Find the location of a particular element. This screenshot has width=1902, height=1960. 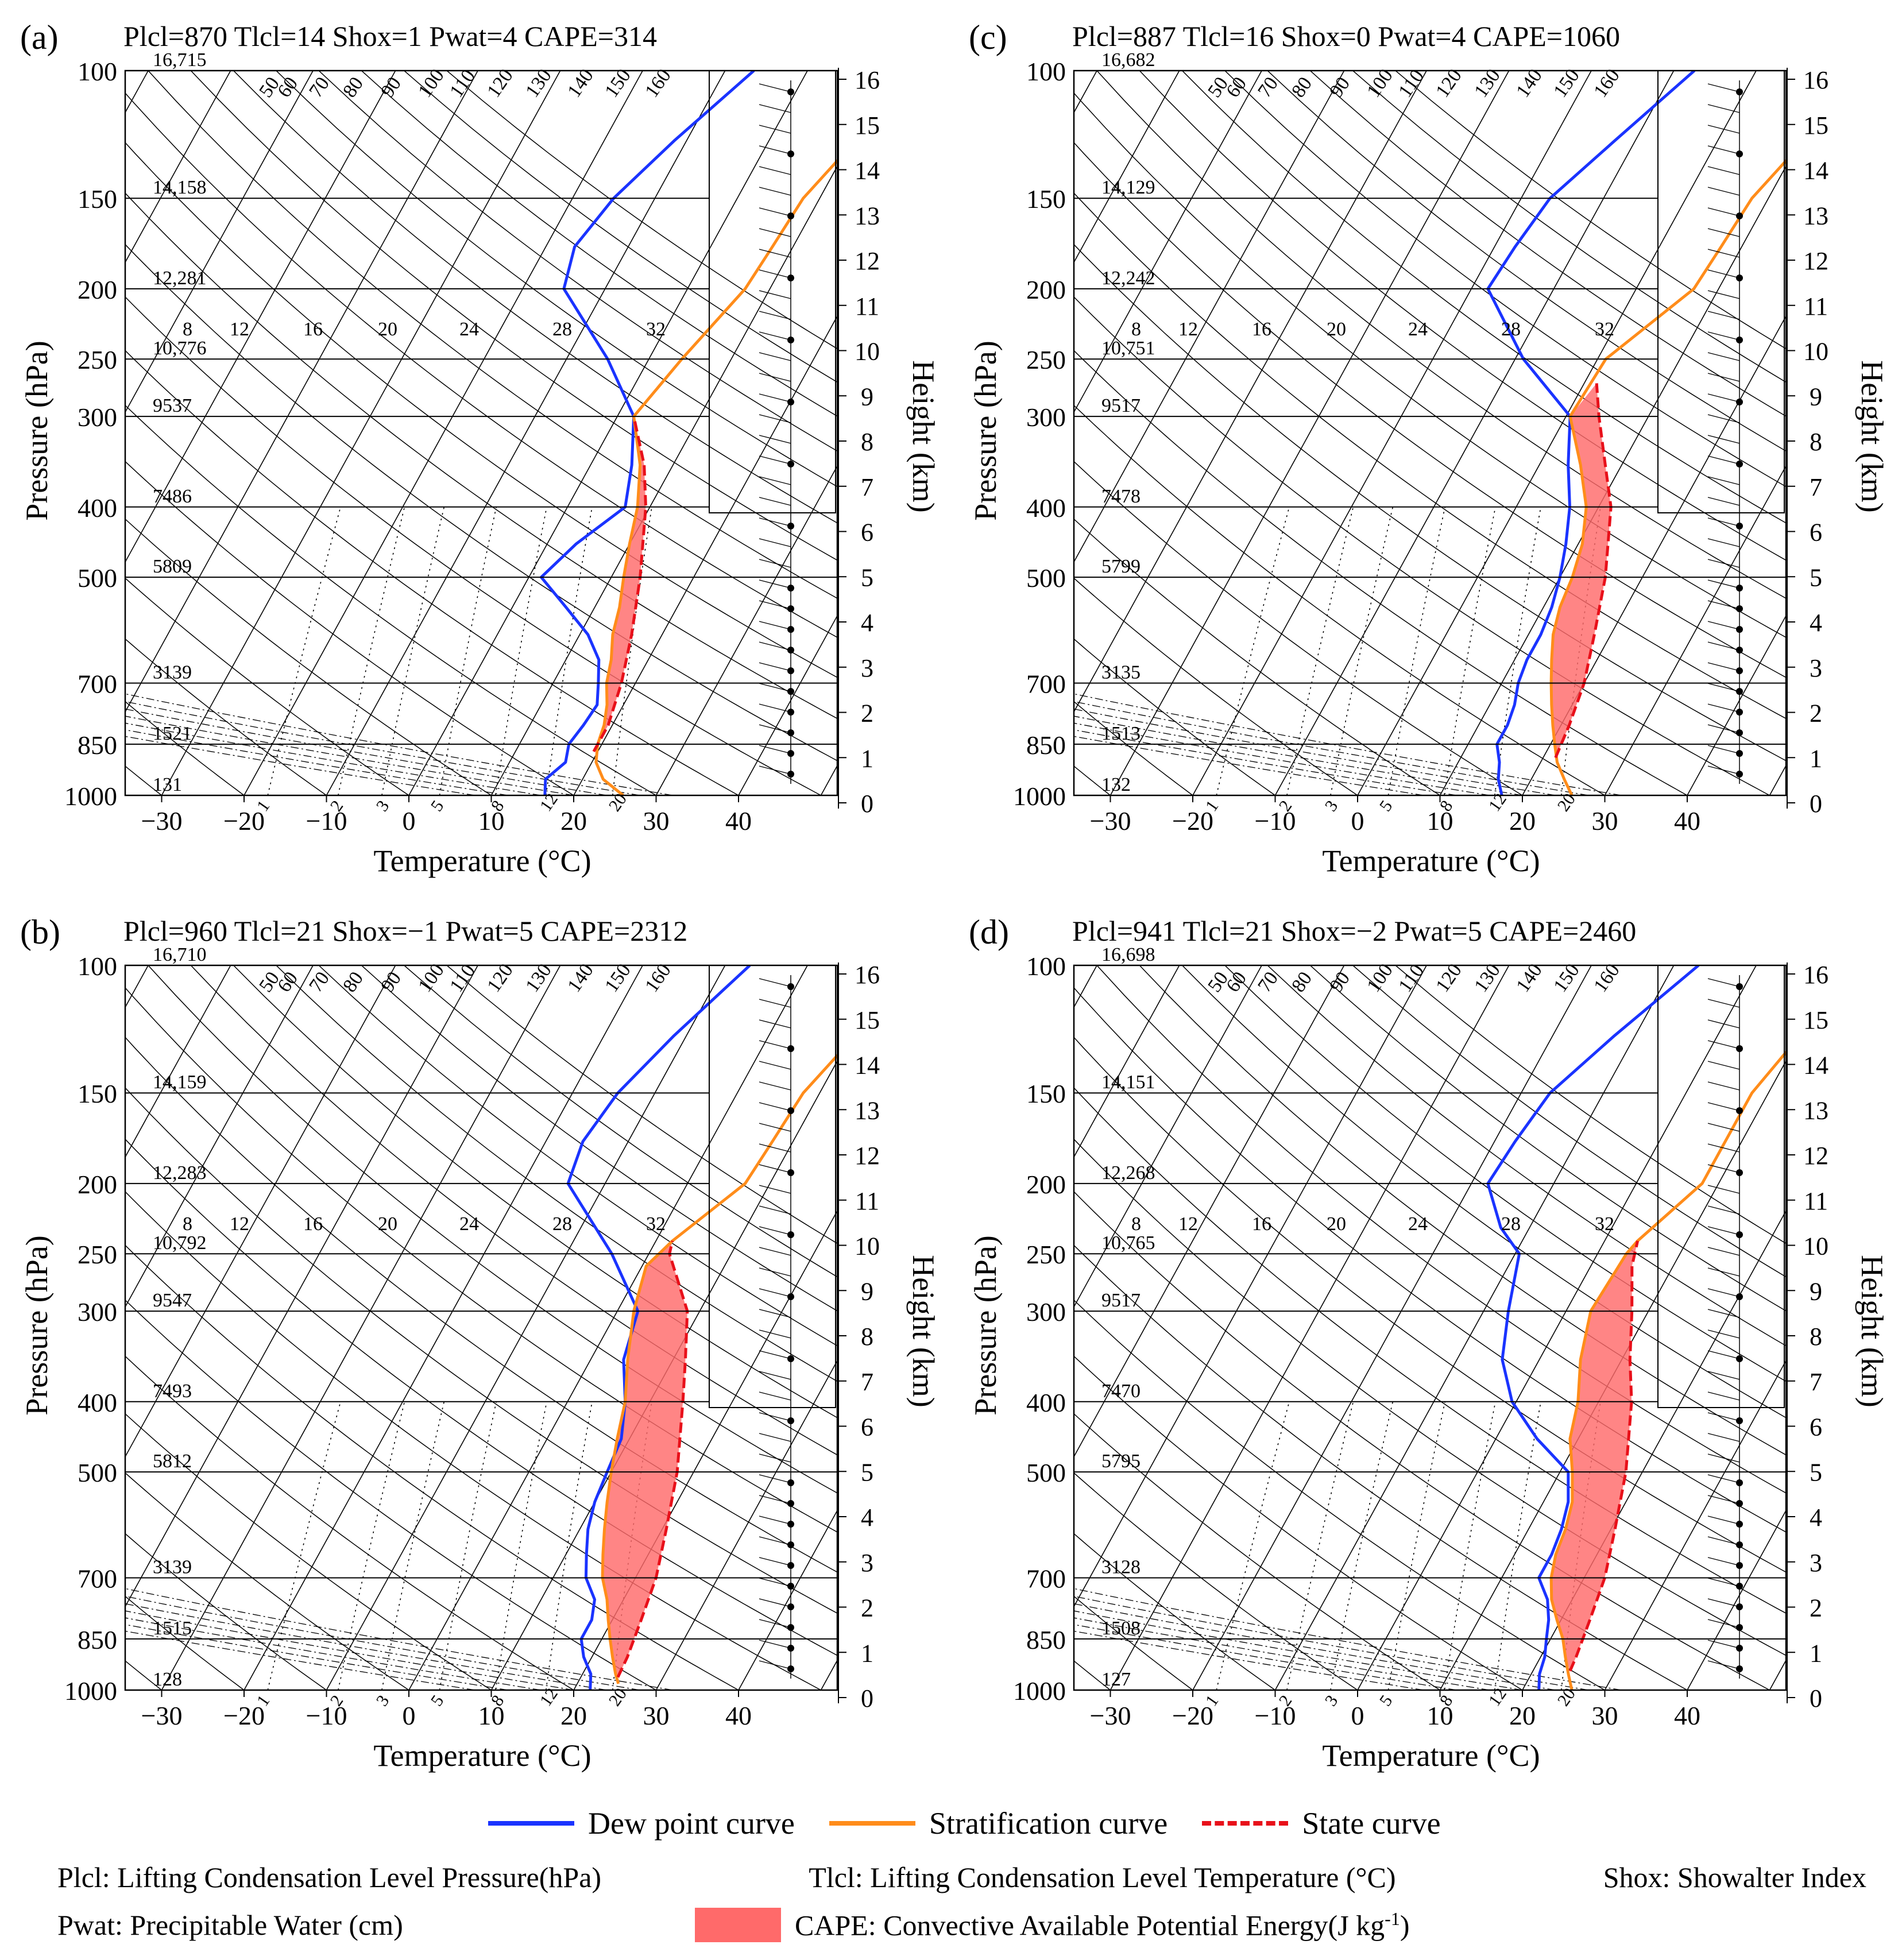

height-tick-label: 12 is located at coordinates (1815, 1156).